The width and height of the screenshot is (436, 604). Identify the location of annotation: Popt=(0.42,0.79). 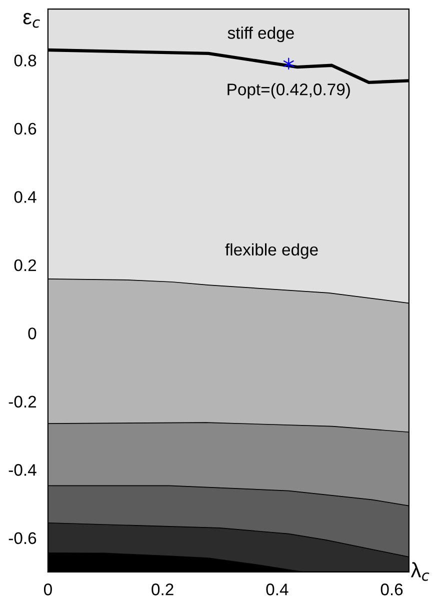
(289, 91).